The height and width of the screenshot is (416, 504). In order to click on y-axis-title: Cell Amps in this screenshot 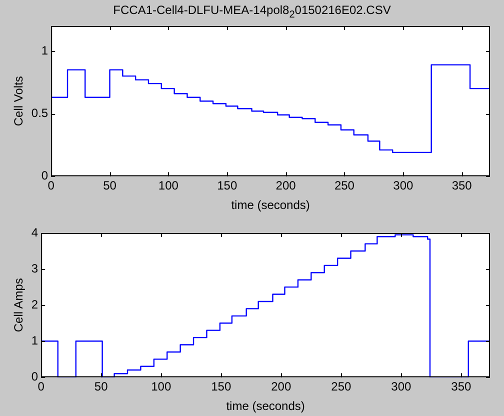, I will do `click(19, 305)`.